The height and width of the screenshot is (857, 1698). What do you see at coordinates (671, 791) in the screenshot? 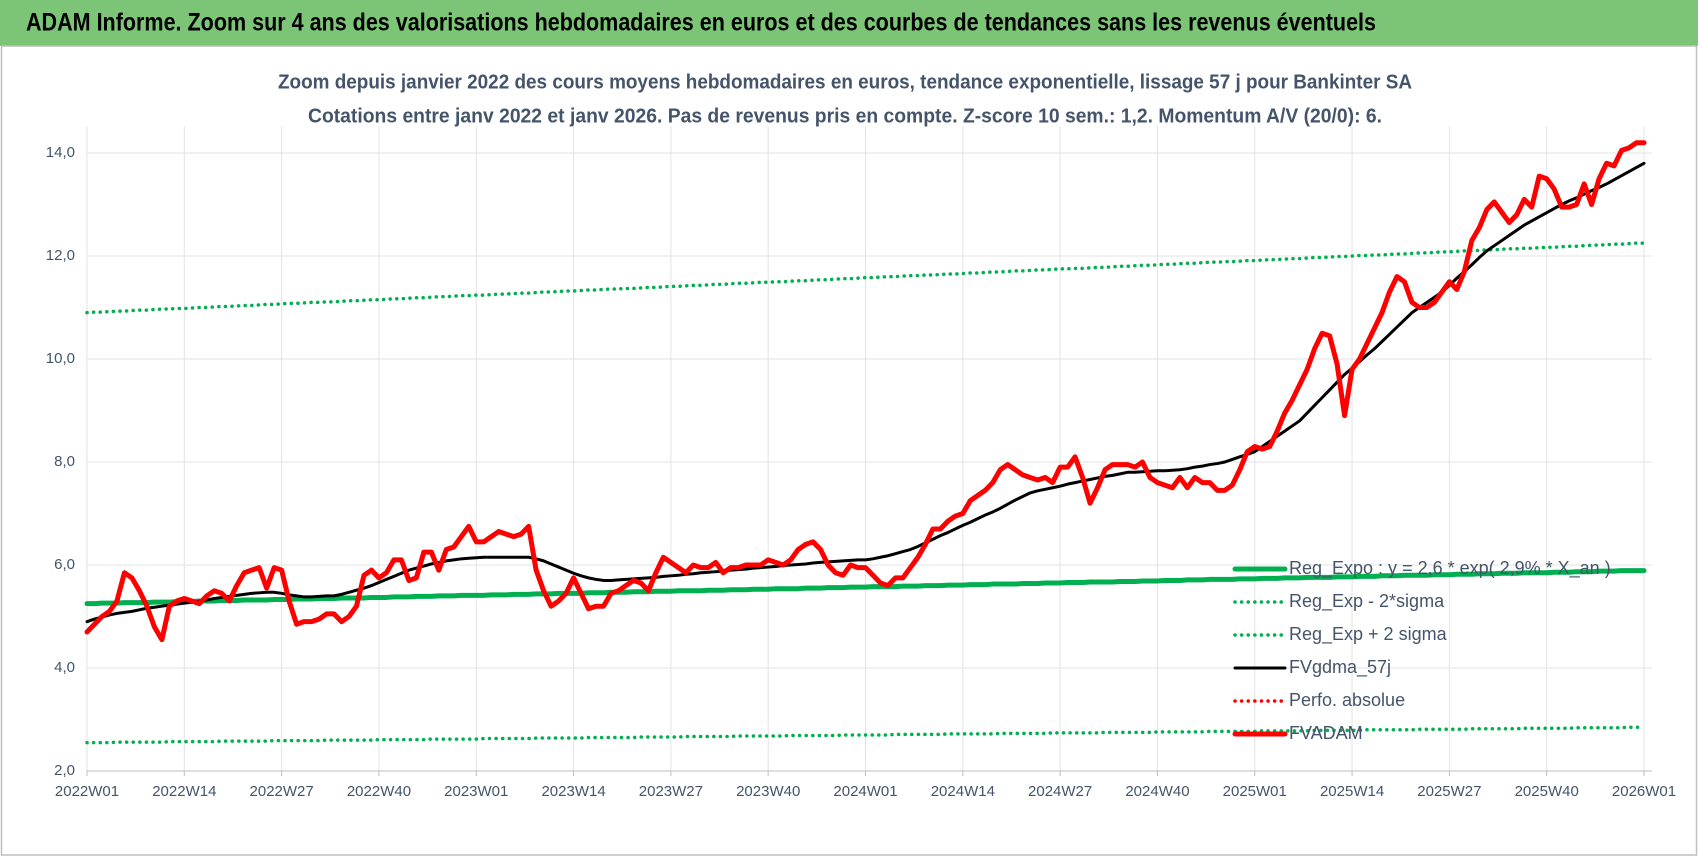
I see `x-tick-label: 2023W27` at bounding box center [671, 791].